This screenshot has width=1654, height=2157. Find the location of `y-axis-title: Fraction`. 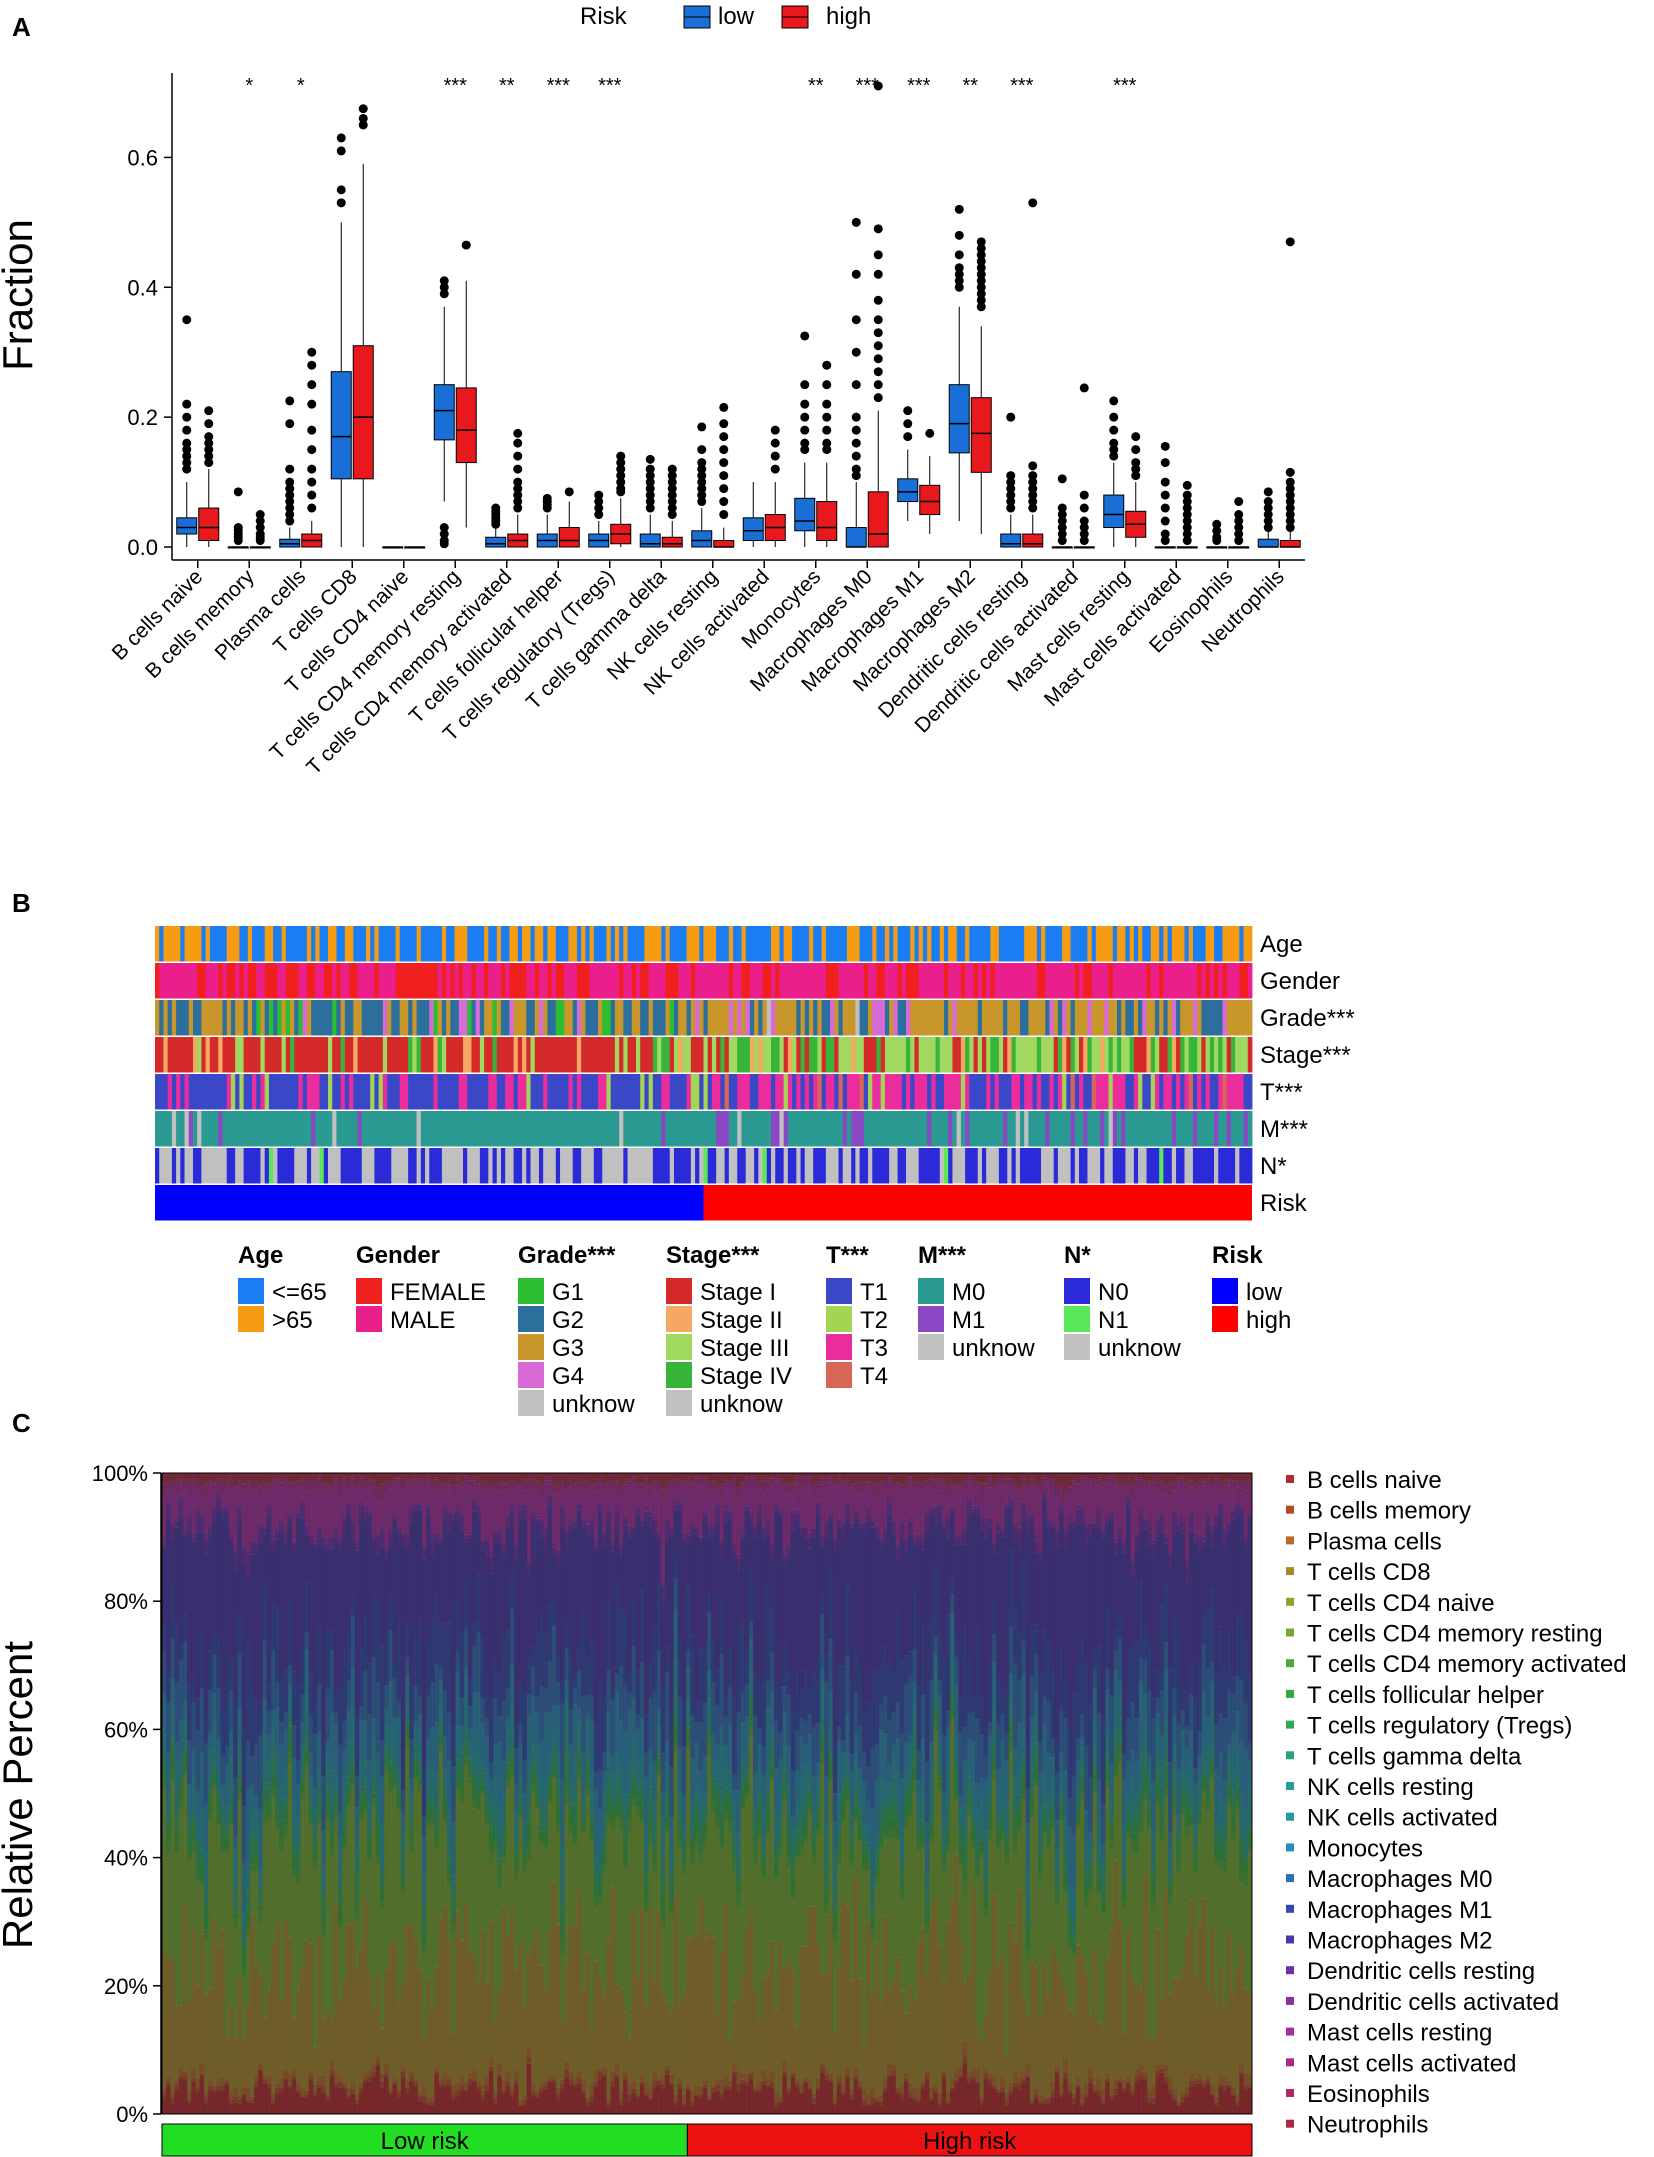

y-axis-title: Fraction is located at coordinates (20, 295).